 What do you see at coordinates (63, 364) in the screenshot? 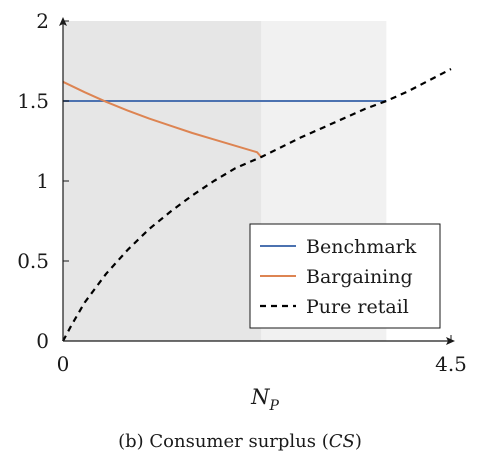
I see `x-tick-label: 0` at bounding box center [63, 364].